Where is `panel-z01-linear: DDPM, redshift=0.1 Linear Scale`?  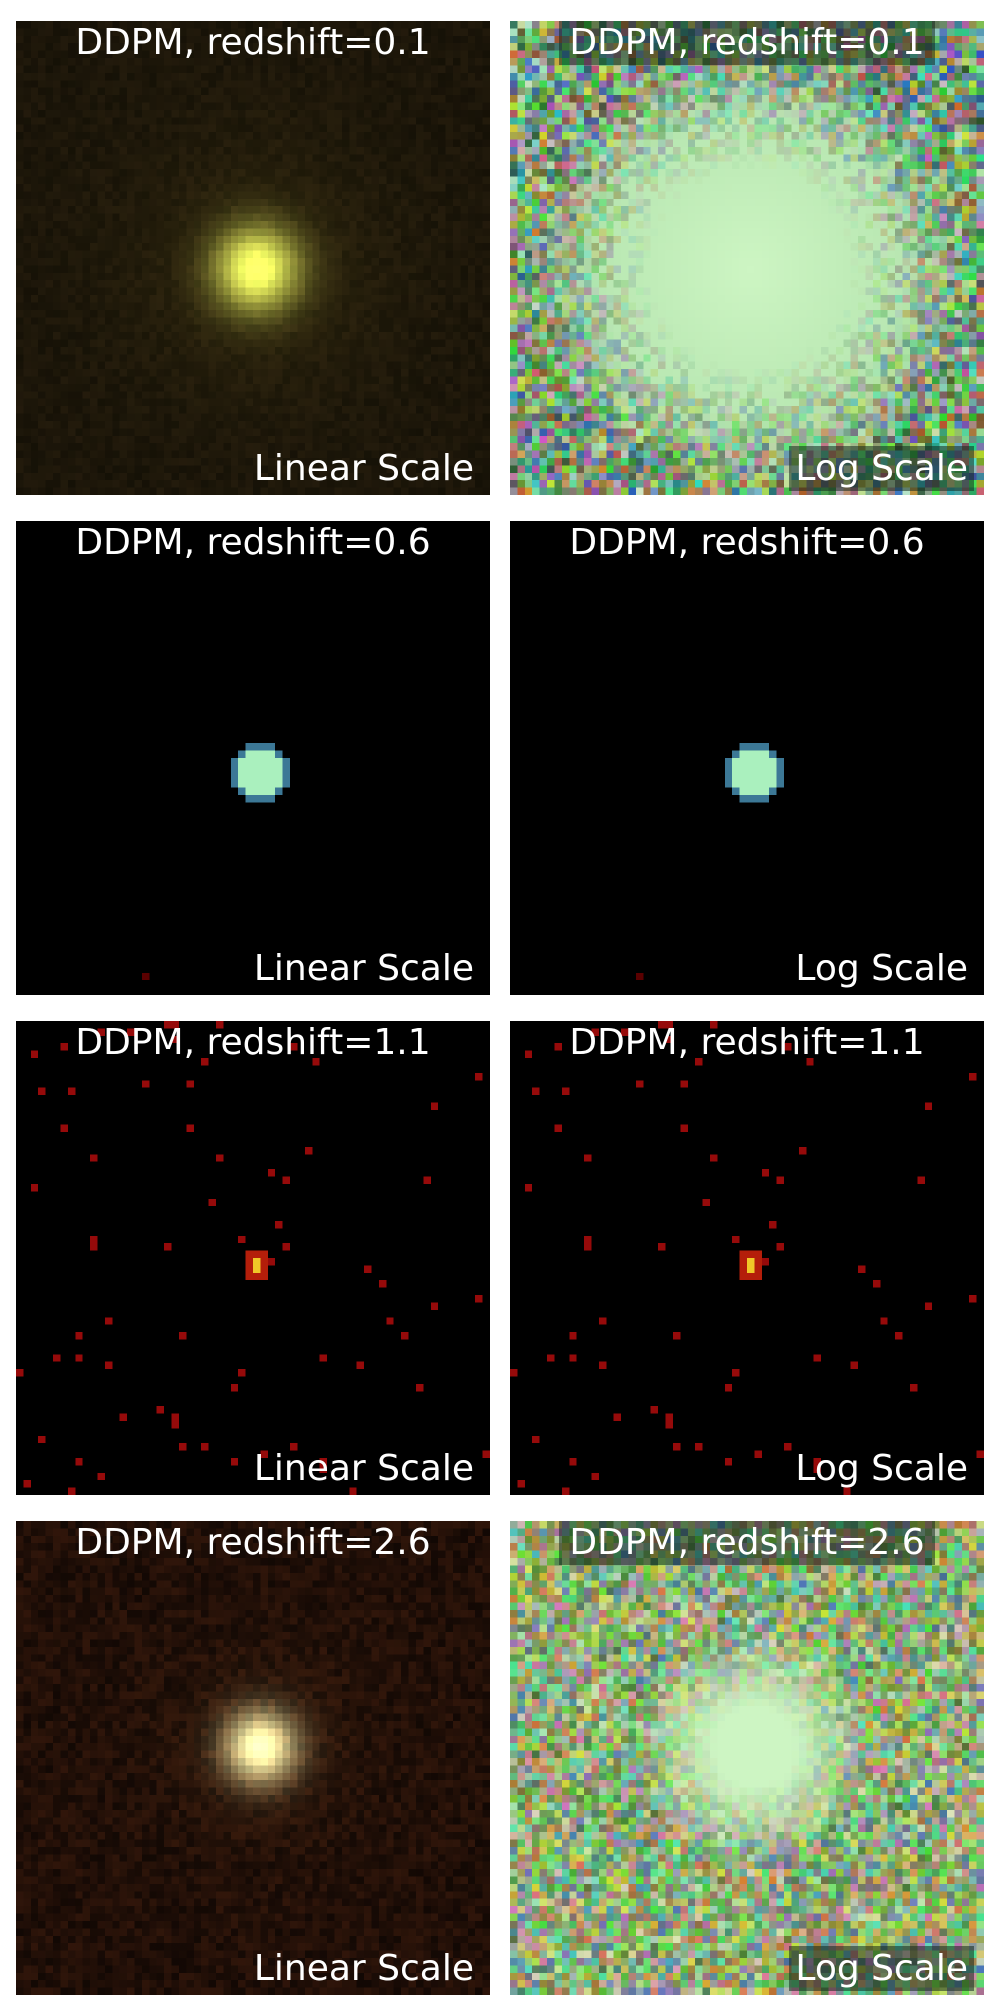 panel-z01-linear: DDPM, redshift=0.1 Linear Scale is located at coordinates (253, 258).